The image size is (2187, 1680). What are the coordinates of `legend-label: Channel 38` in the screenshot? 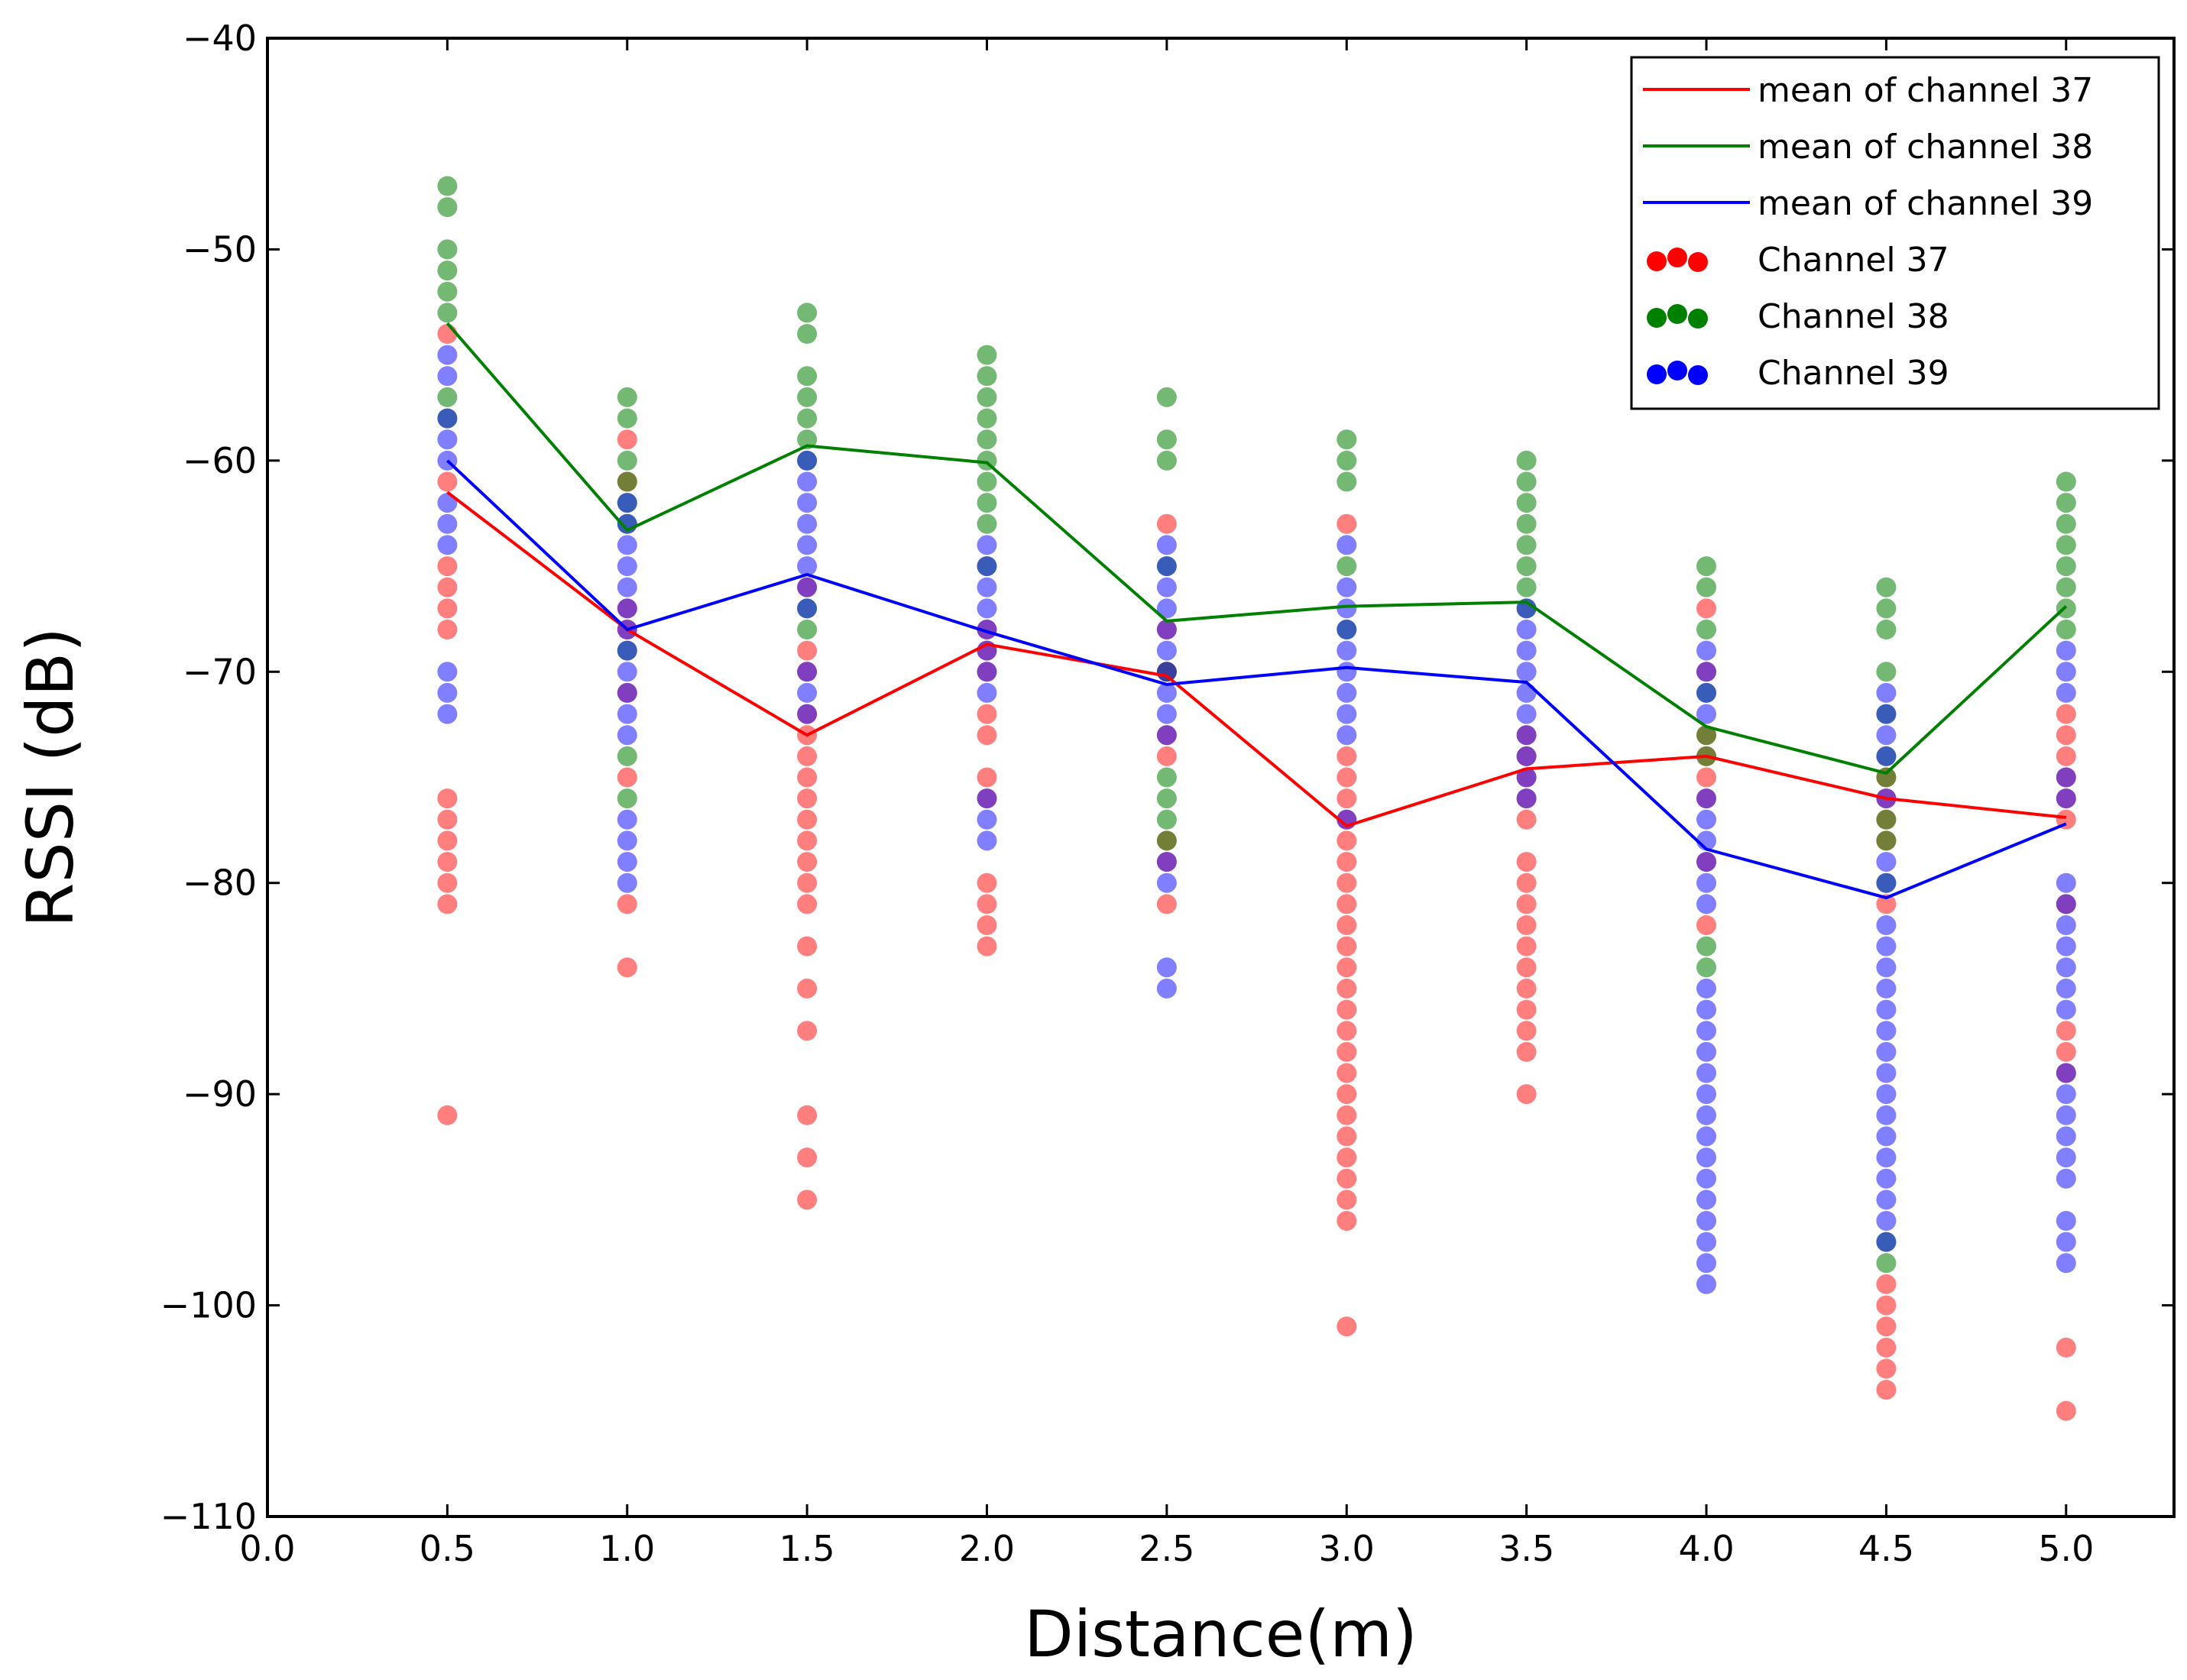 It's located at (1854, 316).